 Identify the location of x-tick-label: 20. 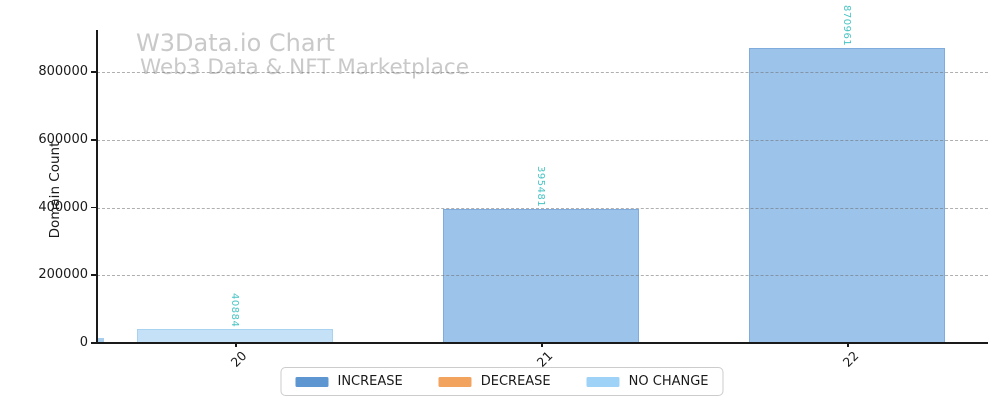
(238, 359).